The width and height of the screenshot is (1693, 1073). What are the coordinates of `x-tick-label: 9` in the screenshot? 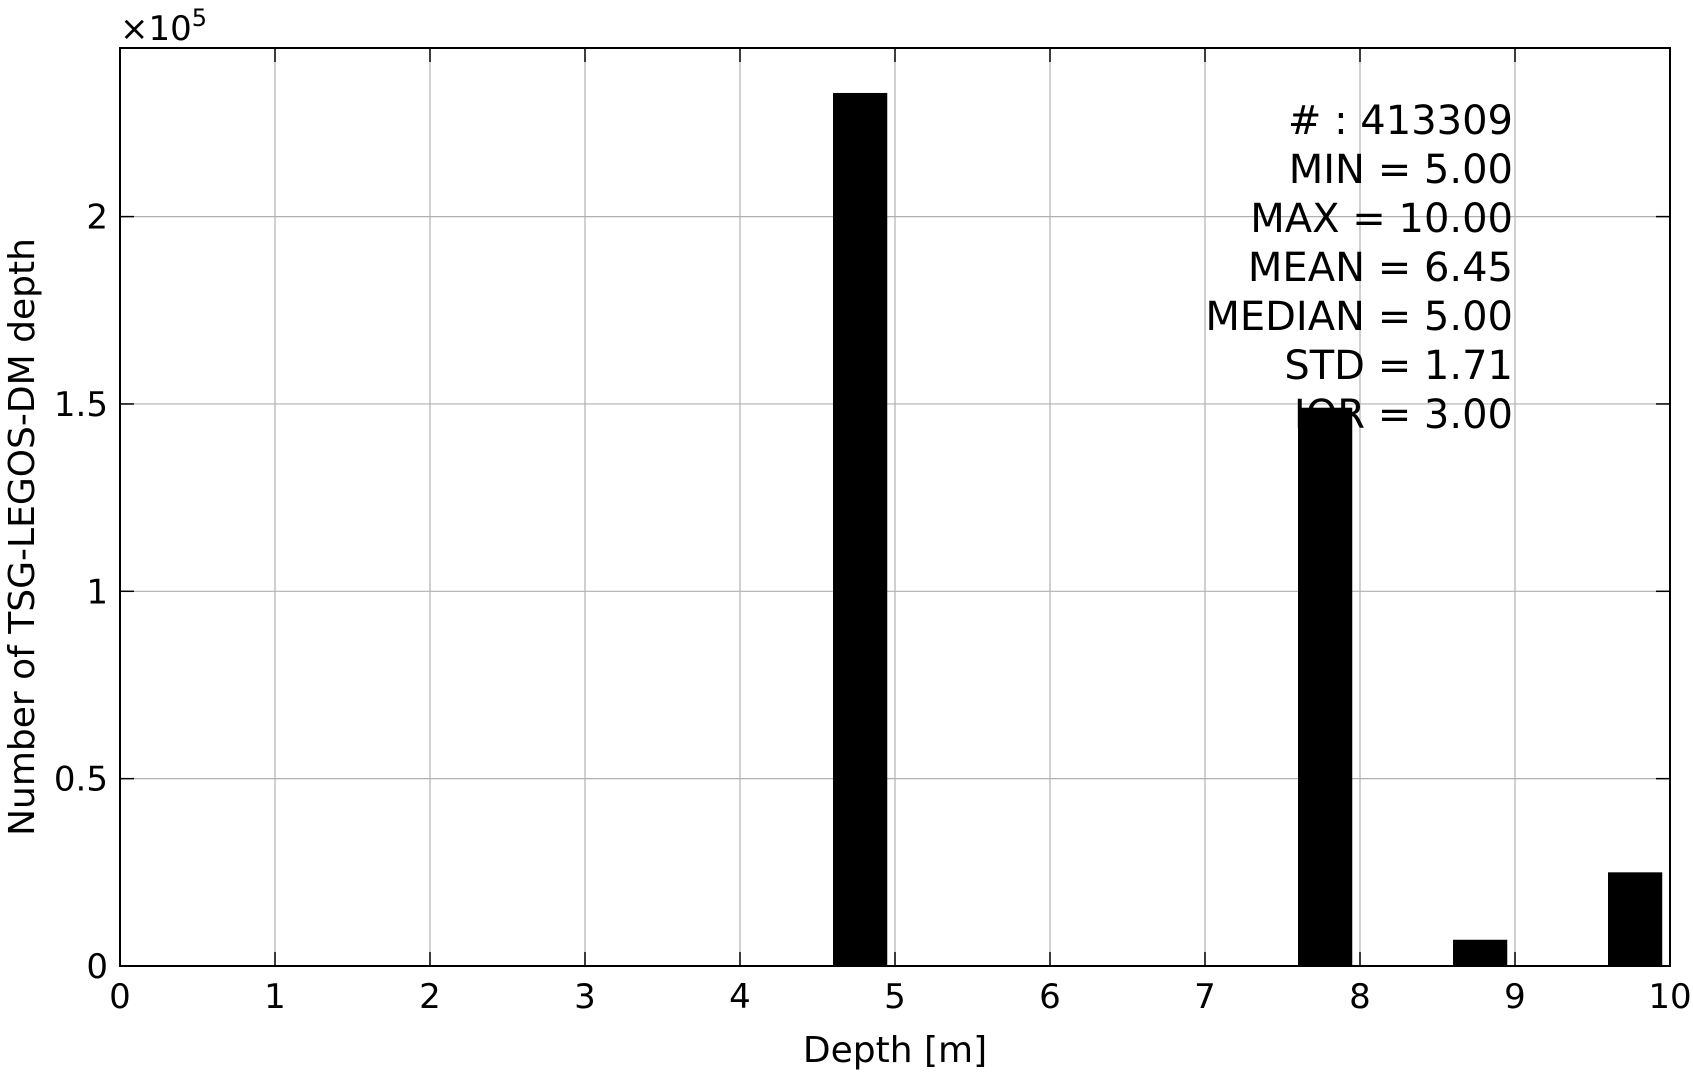 It's located at (1515, 997).